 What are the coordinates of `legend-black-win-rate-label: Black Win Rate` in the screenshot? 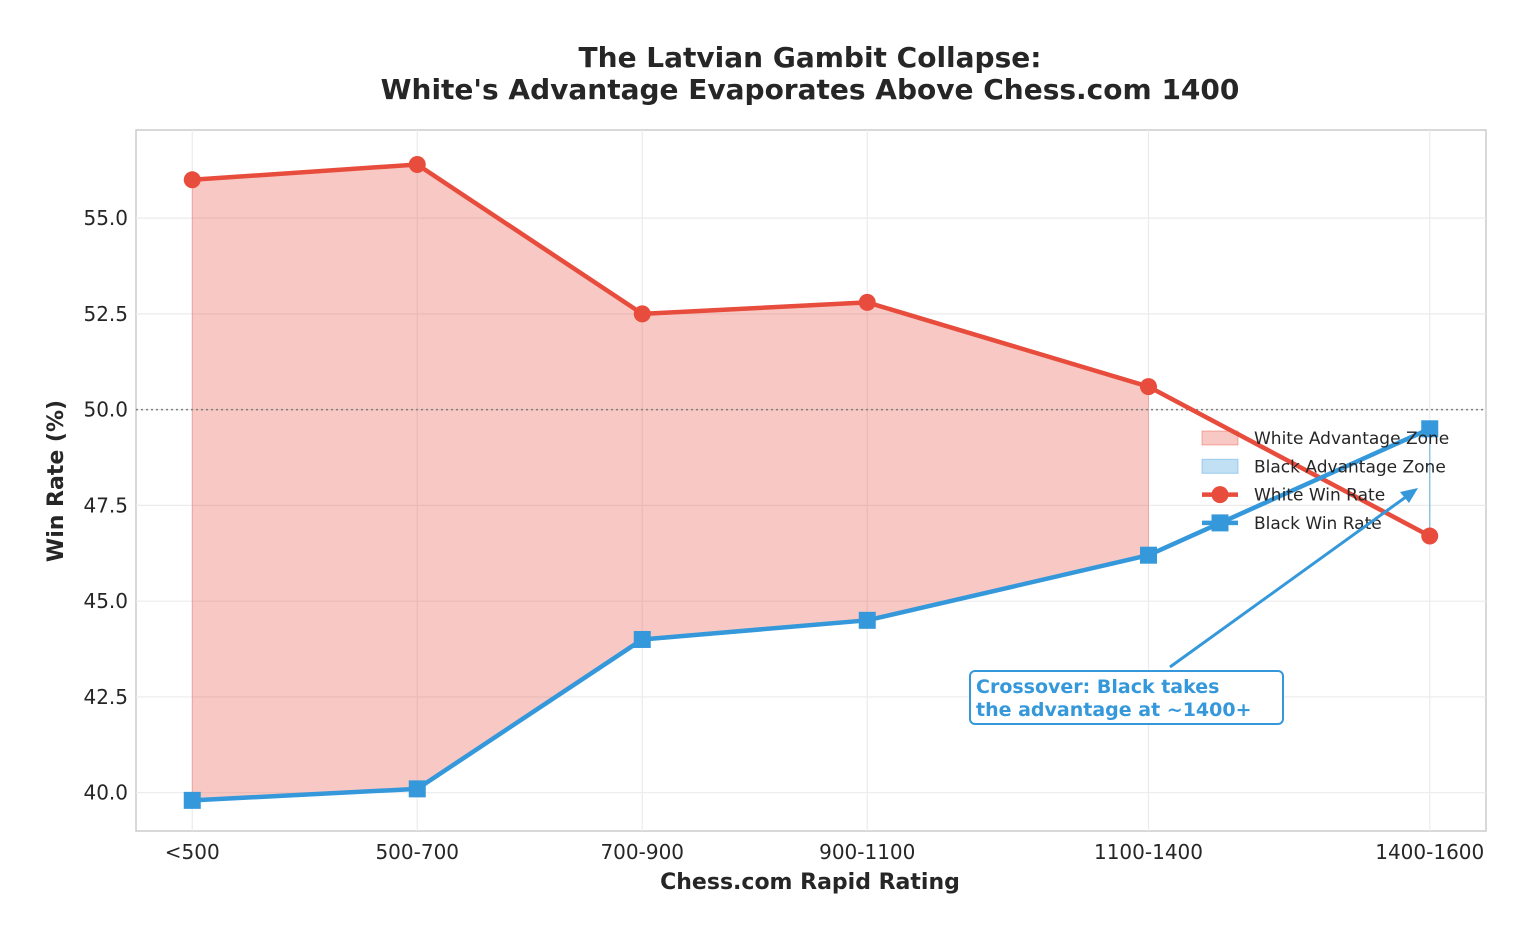 It's located at (1318, 524).